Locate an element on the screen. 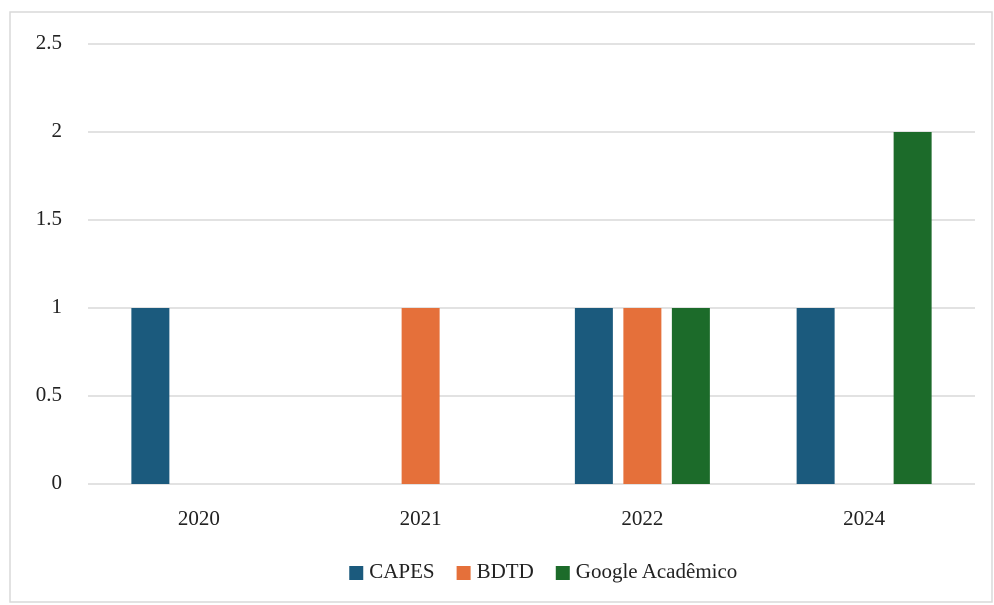 This screenshot has height=605, width=994. x-tick-label: 2020 is located at coordinates (199, 518).